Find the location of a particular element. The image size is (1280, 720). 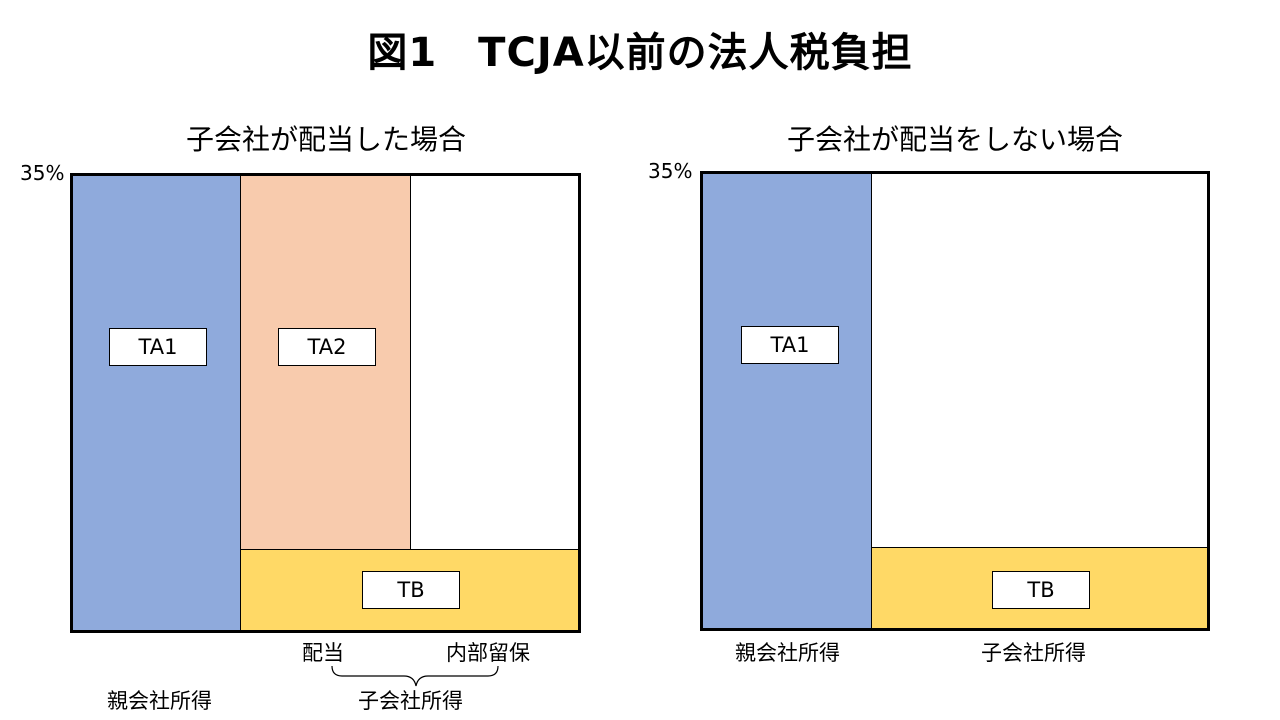

left-dividend-label: 配当 is located at coordinates (323, 653).